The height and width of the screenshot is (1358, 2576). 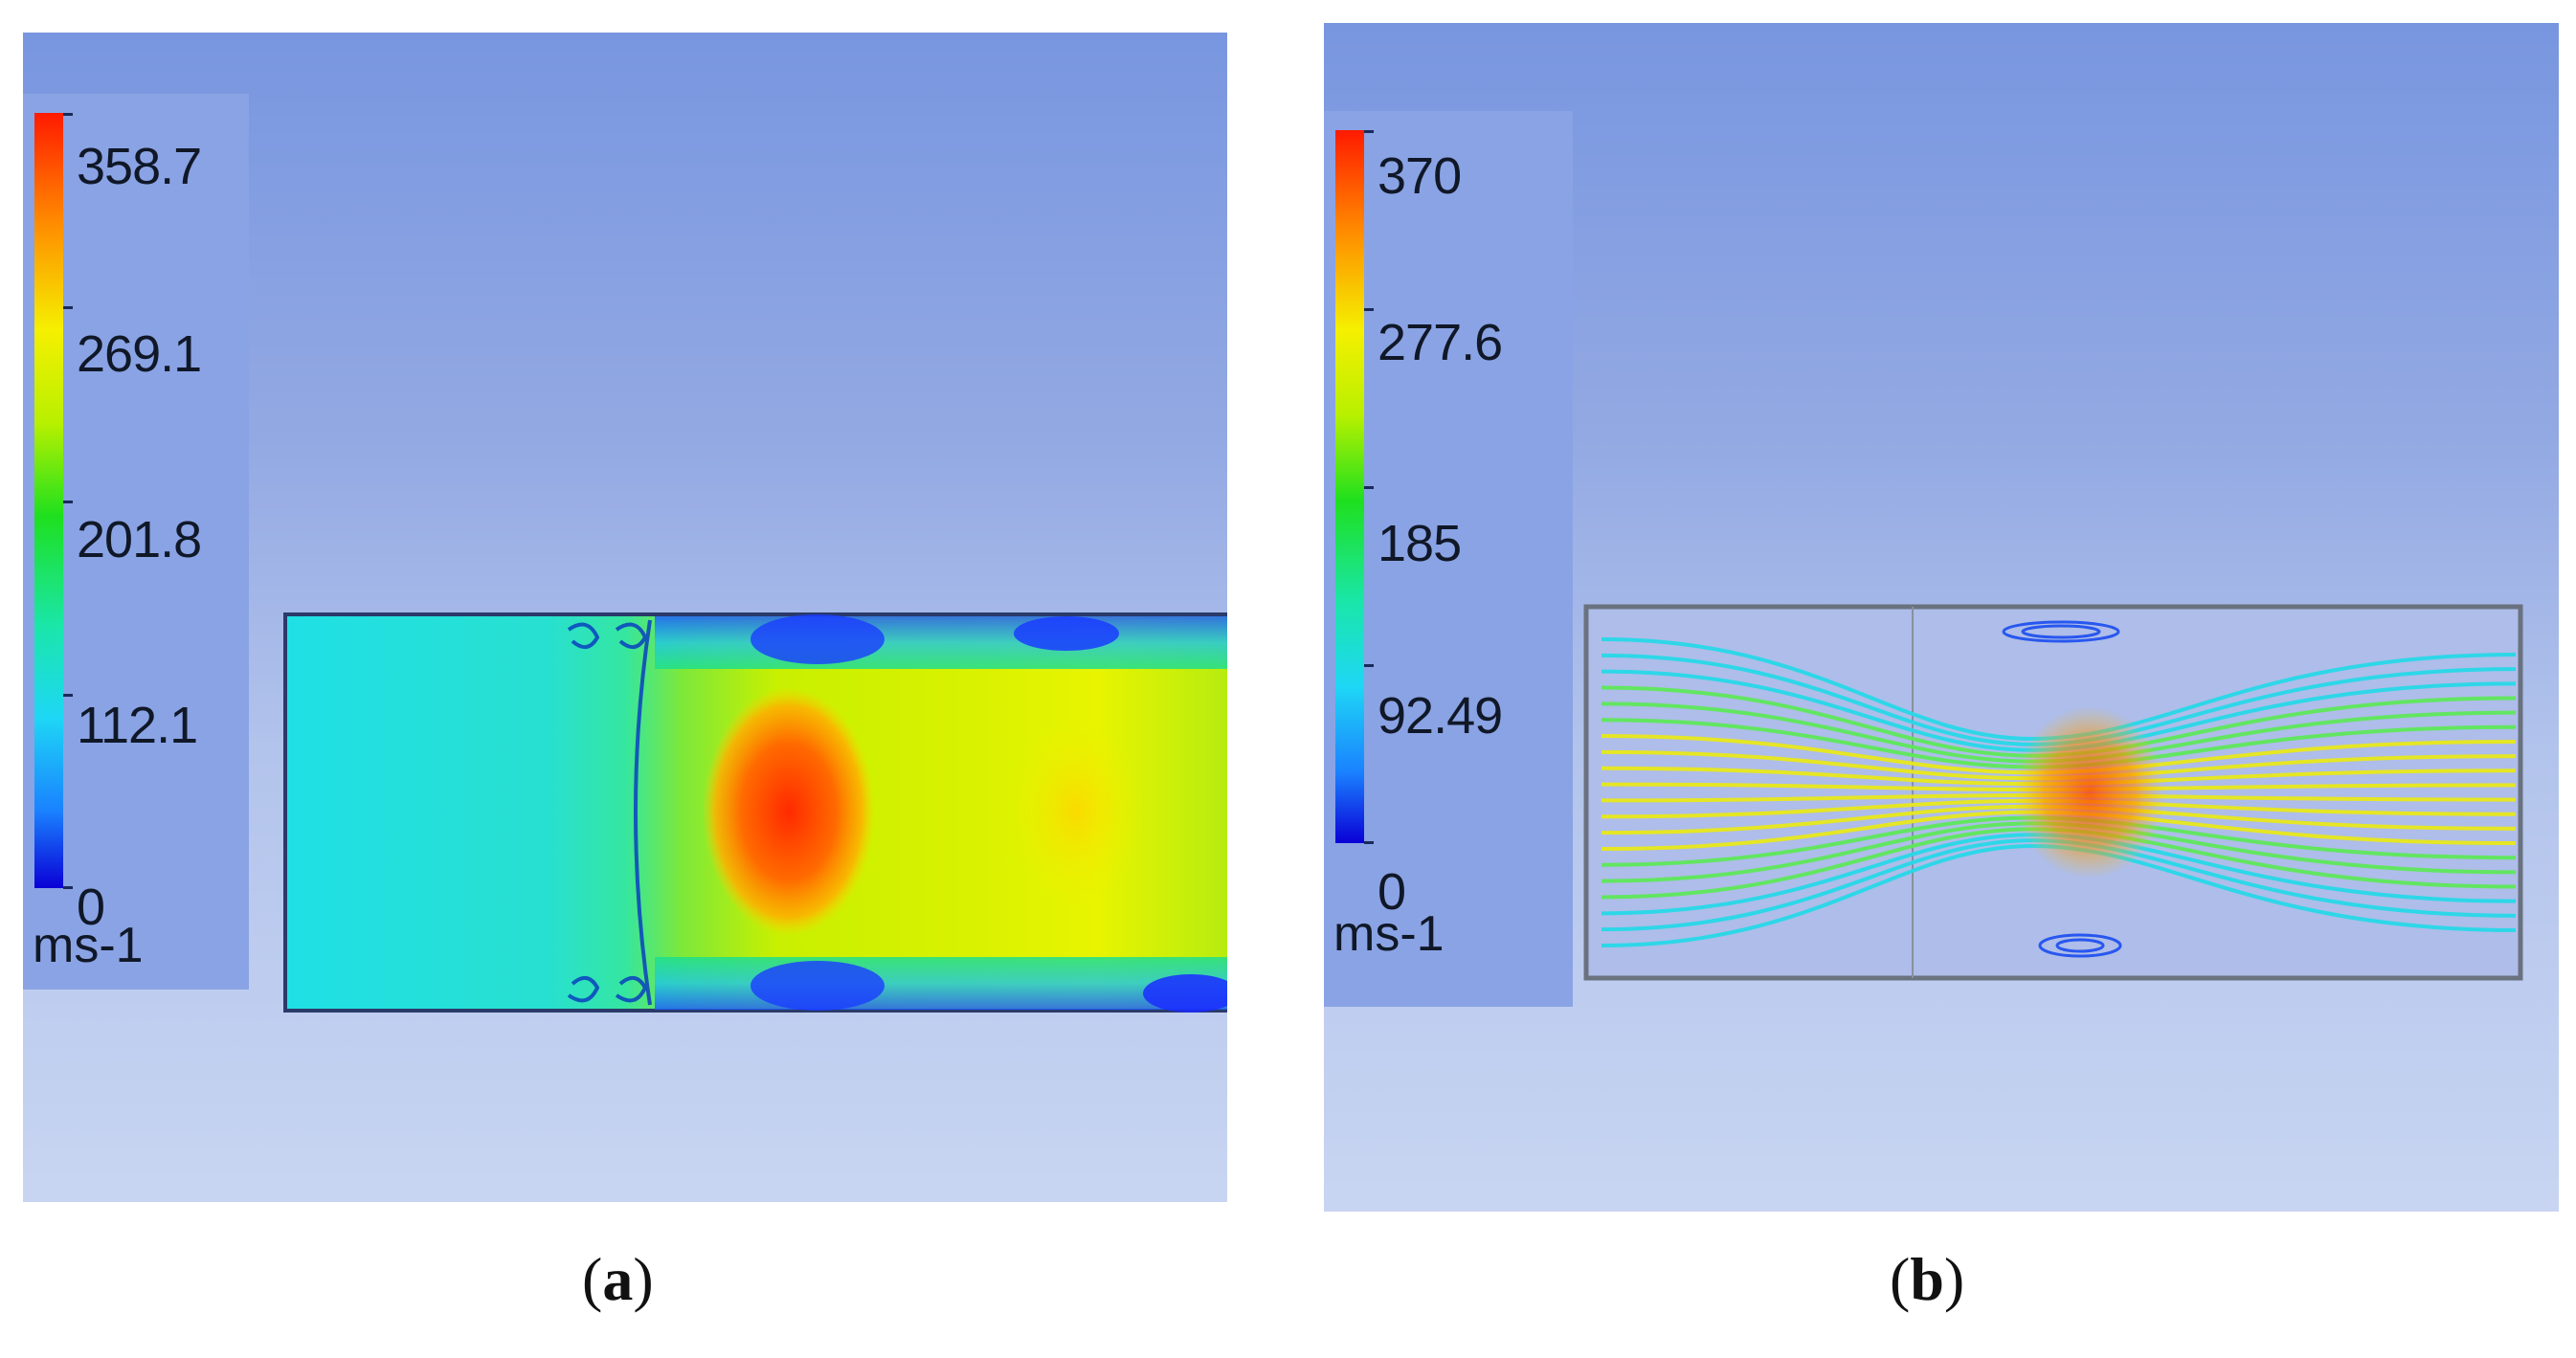 I want to click on colorbar-label: 277.6, so click(x=1441, y=342).